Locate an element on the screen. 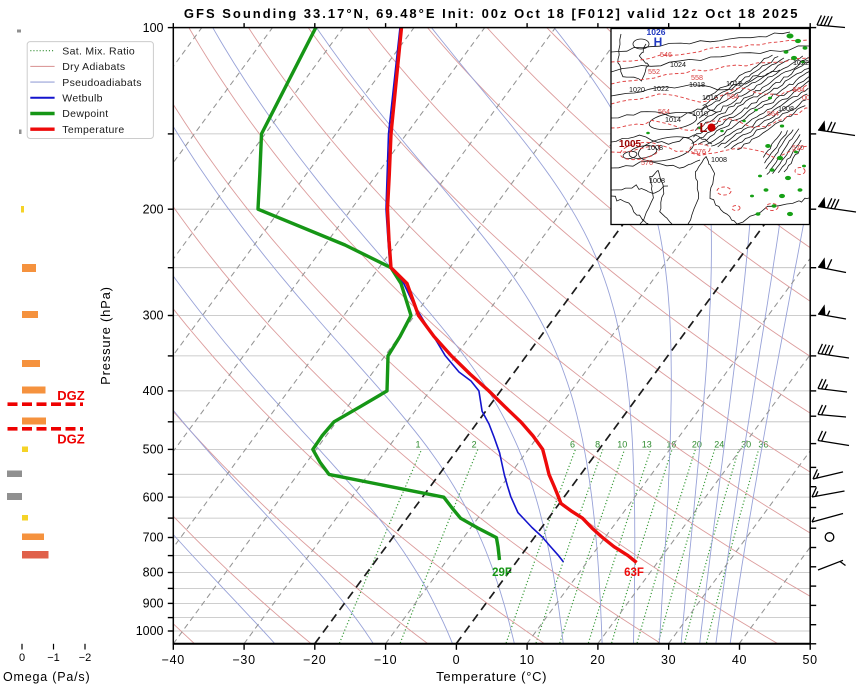 The image size is (857, 690). svg-text: 1000 is located at coordinates (150, 631).